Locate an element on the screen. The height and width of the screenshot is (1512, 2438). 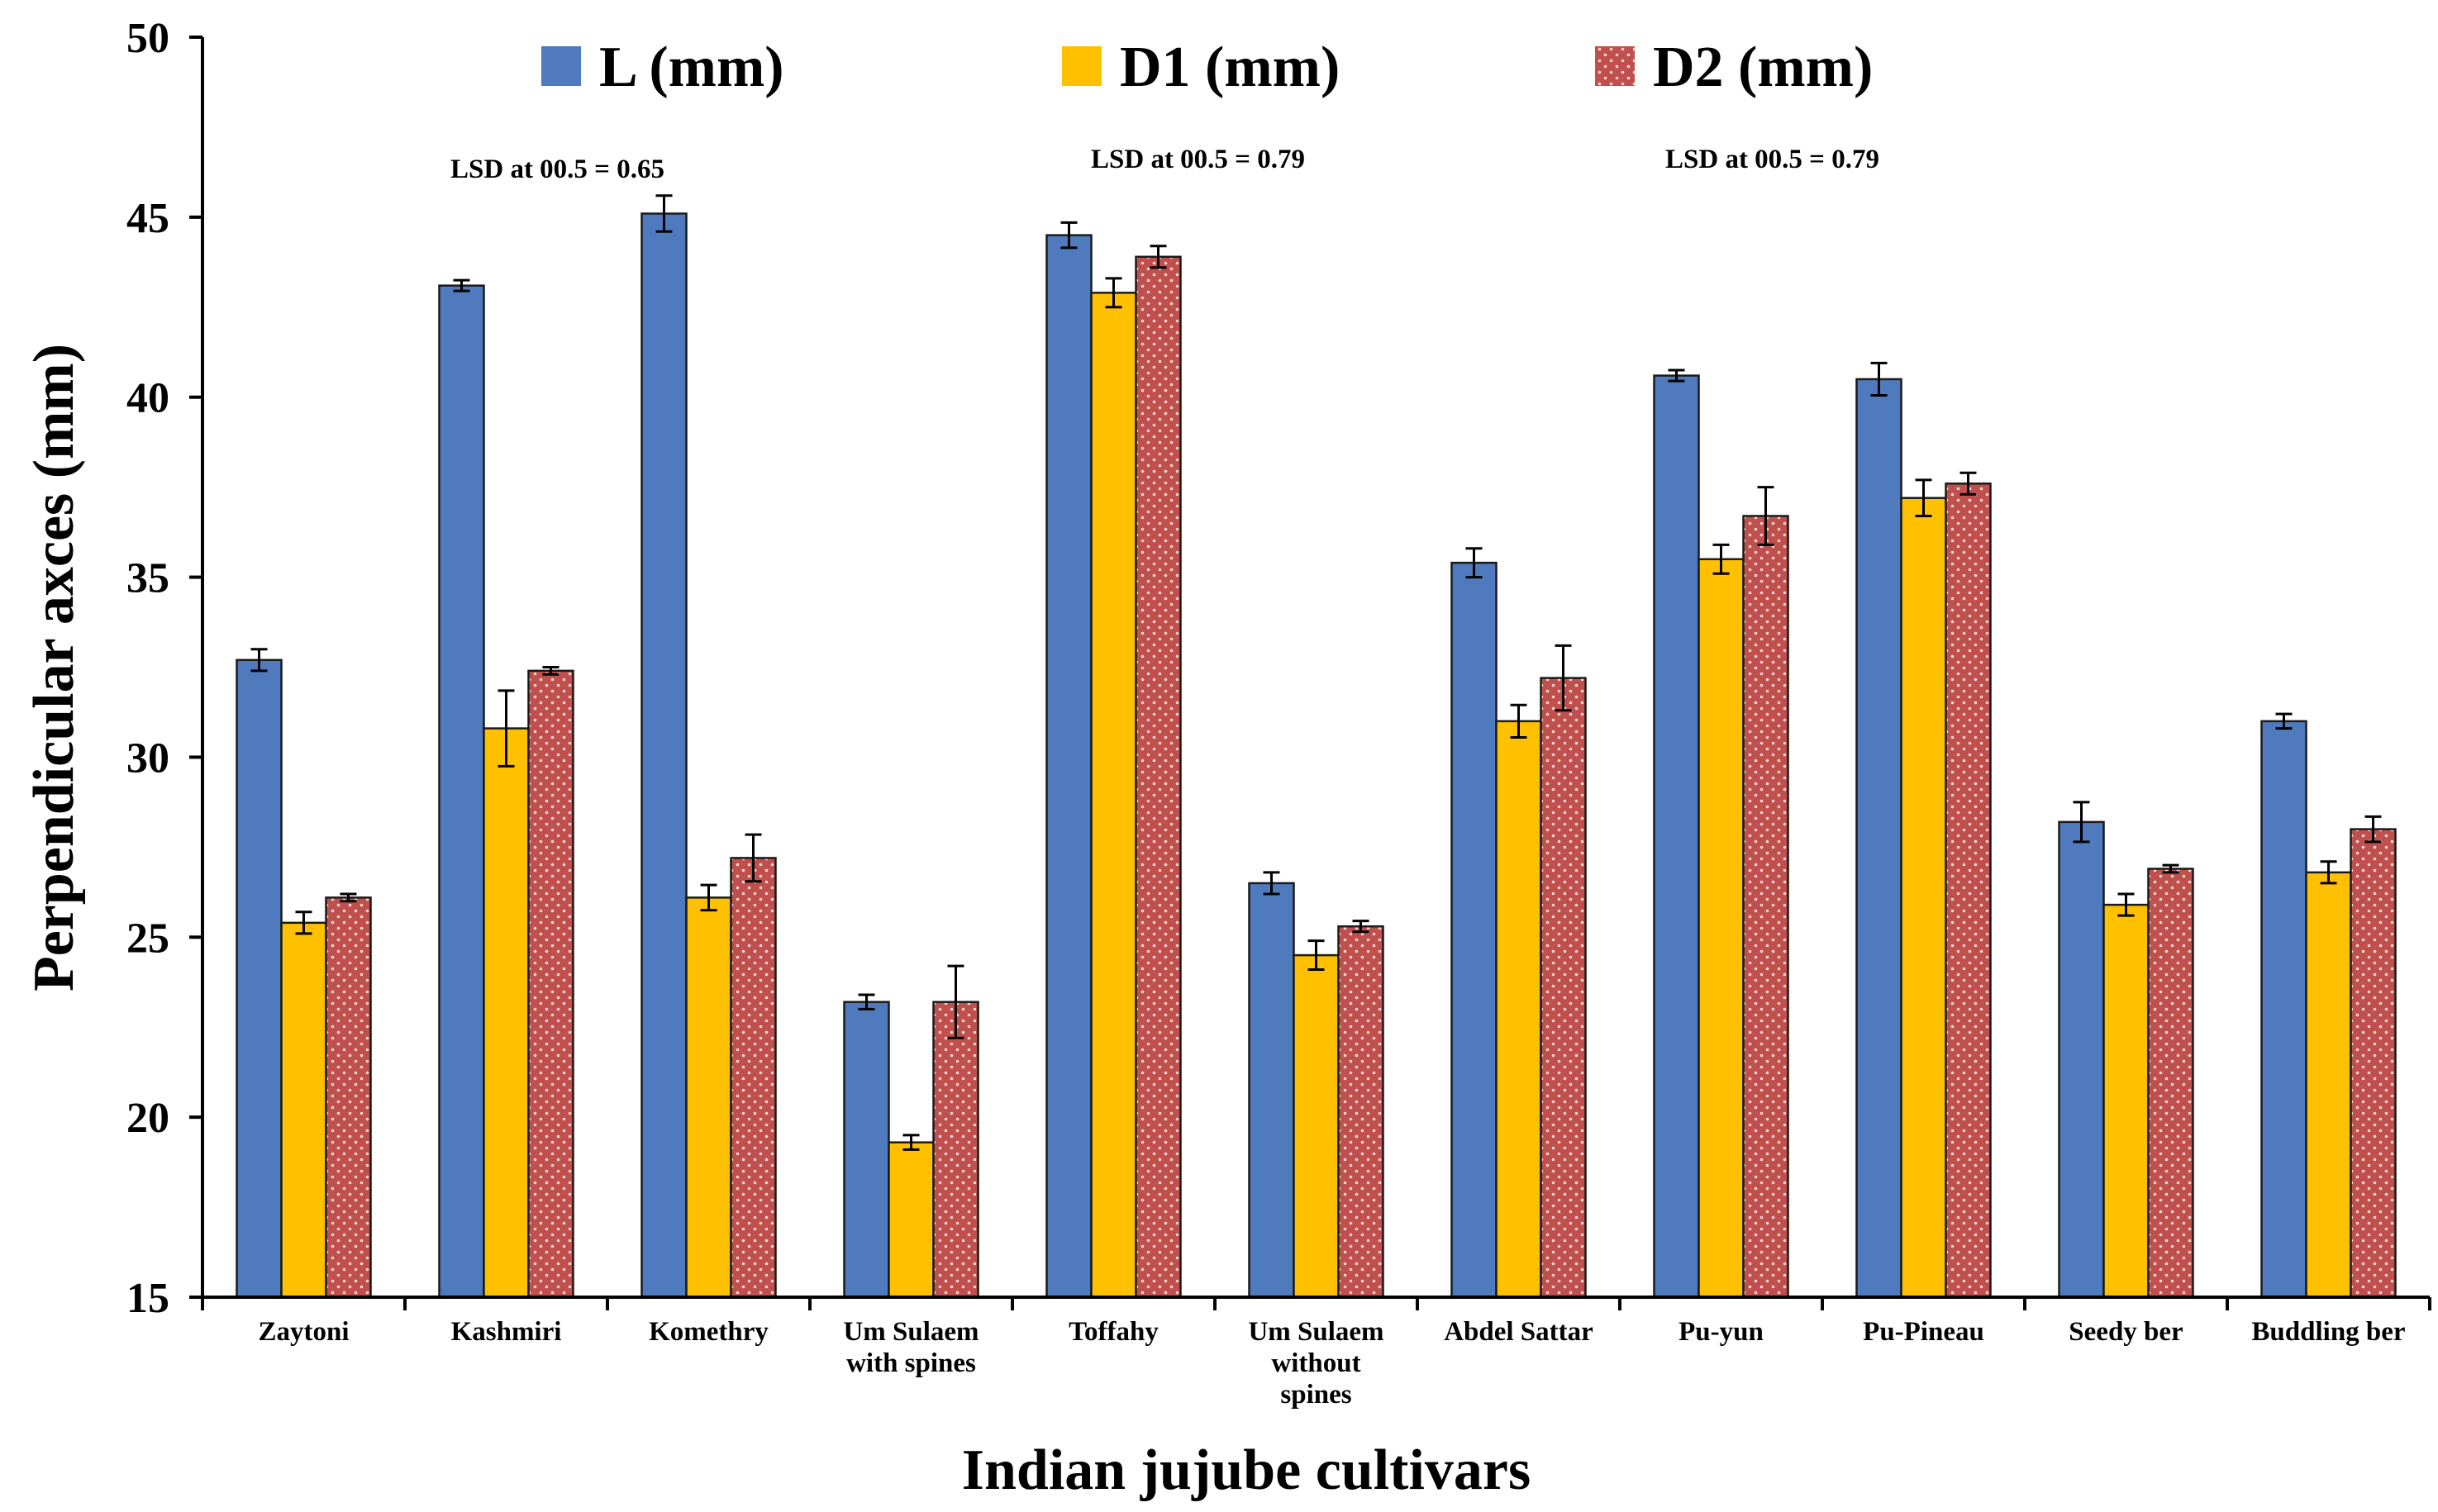
y-tick-label: 45 is located at coordinates (147, 218).